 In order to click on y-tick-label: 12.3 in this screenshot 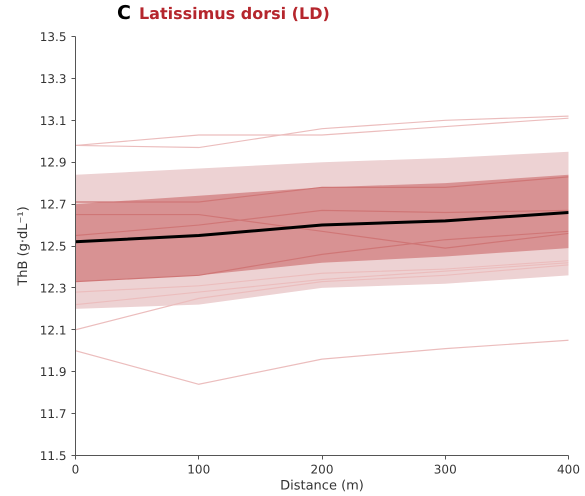, I will do `click(53, 288)`.